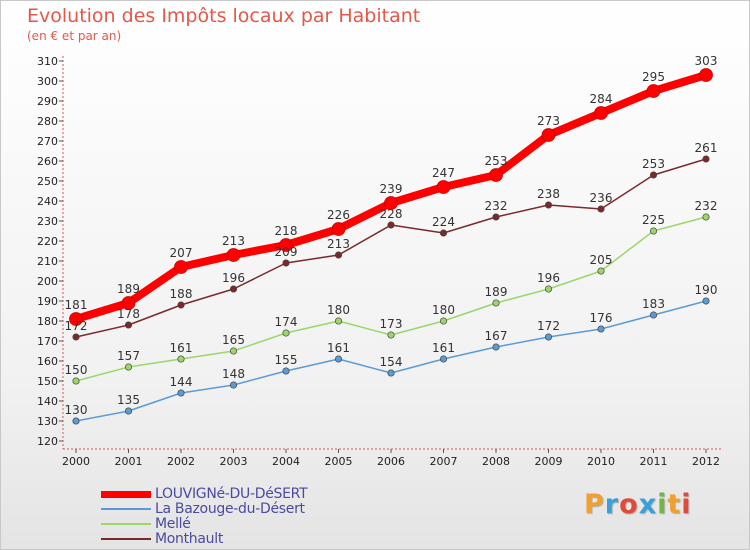  What do you see at coordinates (706, 461) in the screenshot?
I see `x-tick-label: 2012` at bounding box center [706, 461].